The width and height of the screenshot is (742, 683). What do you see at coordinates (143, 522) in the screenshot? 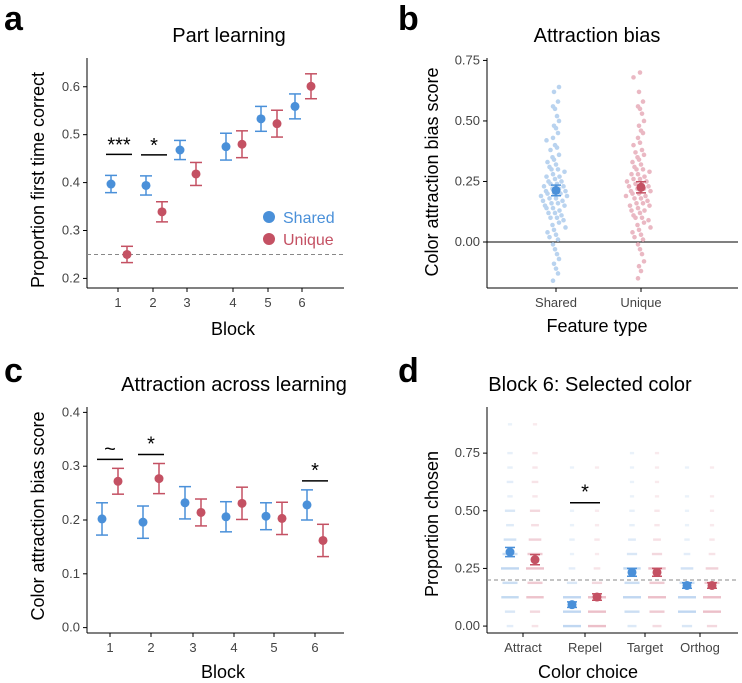
I see `panel-c-shared-block-2-point` at bounding box center [143, 522].